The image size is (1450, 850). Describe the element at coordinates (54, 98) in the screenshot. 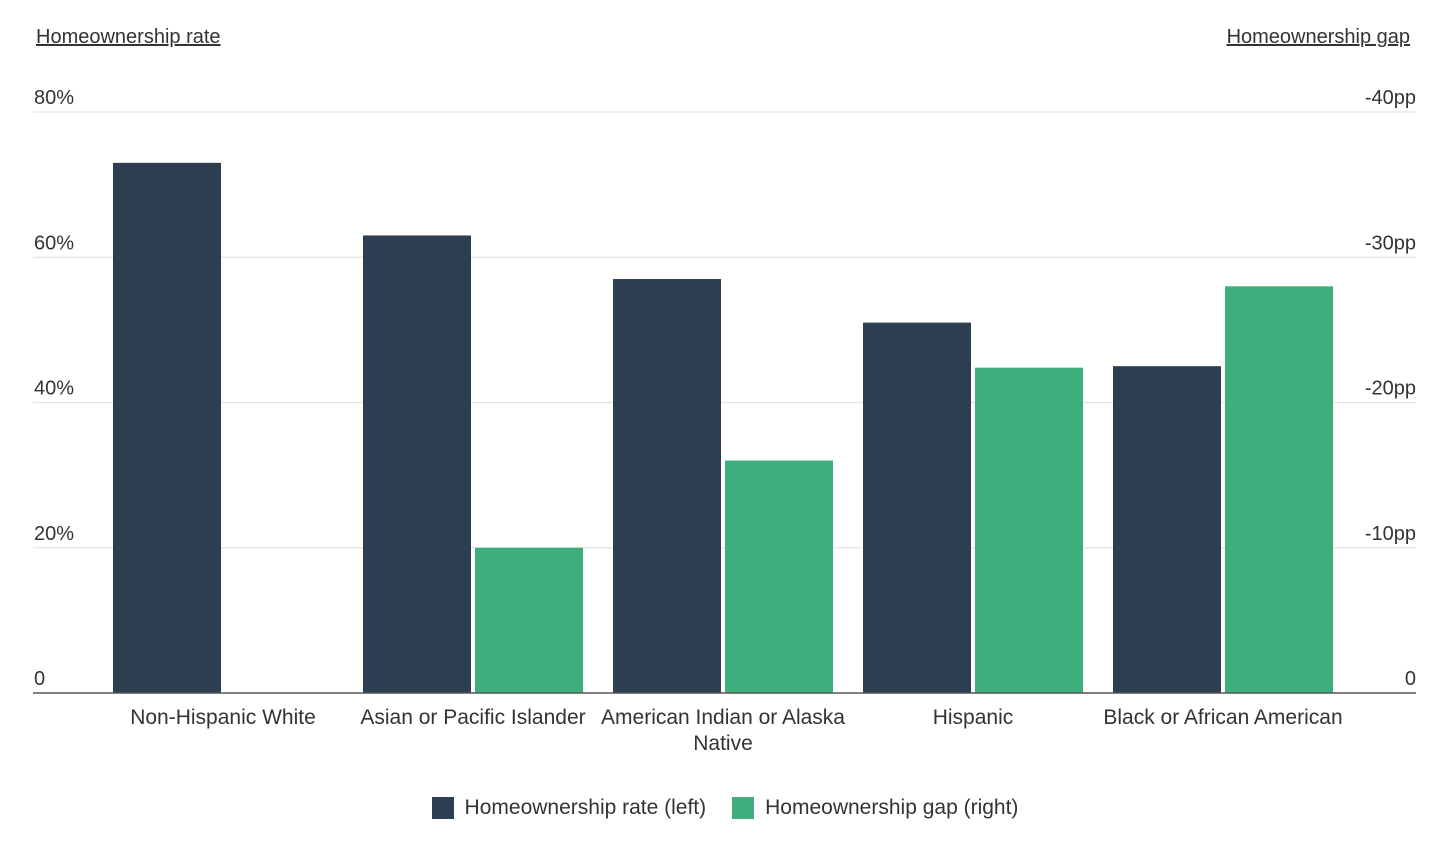

I see `left-tick-label: 80%` at that location.